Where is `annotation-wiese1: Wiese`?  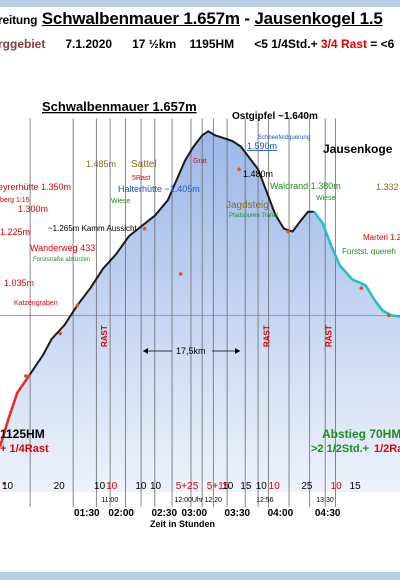 annotation-wiese1: Wiese is located at coordinates (121, 201).